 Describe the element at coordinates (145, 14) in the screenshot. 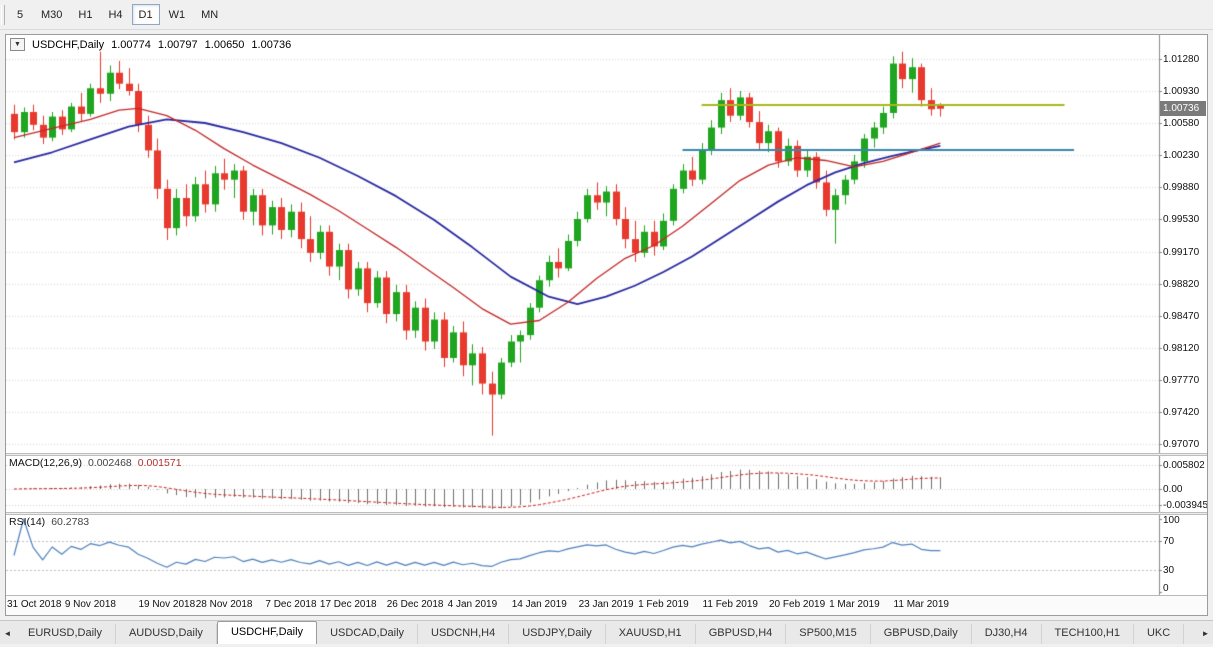

I see `timeframe-button-d1: D1` at that location.